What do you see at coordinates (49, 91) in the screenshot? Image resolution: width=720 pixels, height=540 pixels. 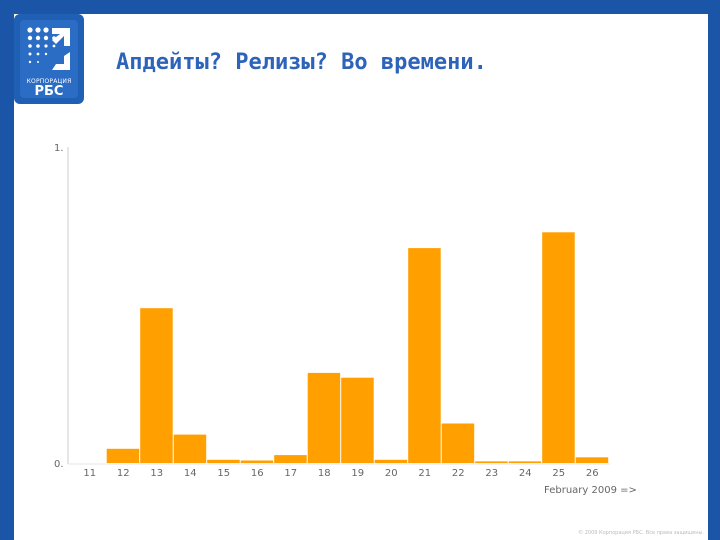 I see `logo-wordmark: РБС` at bounding box center [49, 91].